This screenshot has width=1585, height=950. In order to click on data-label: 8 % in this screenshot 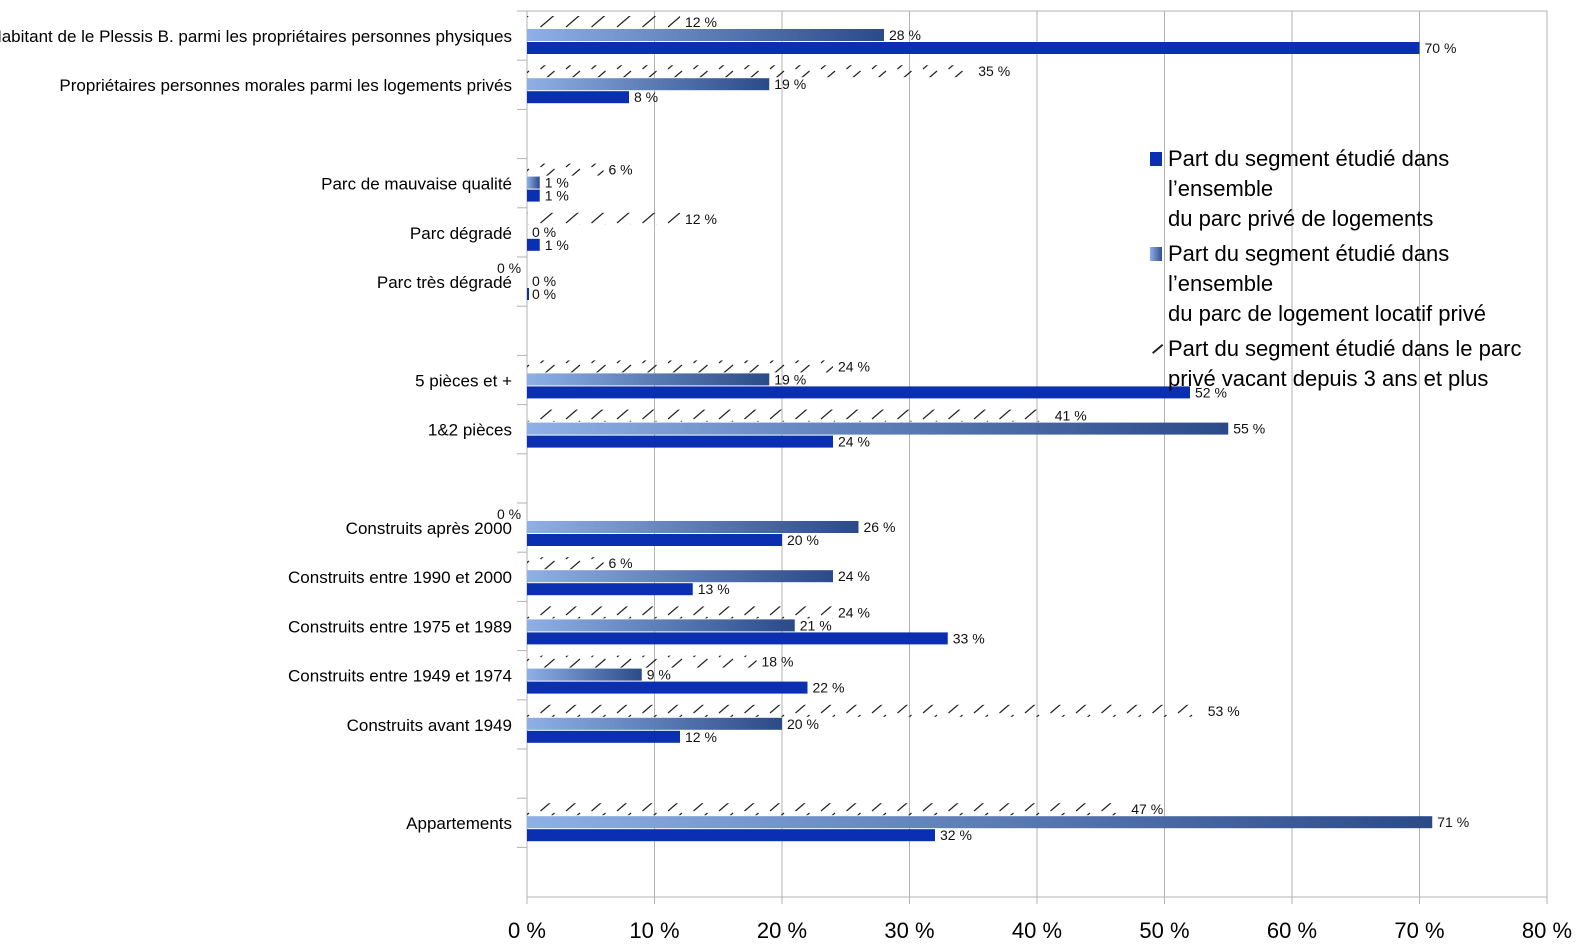, I will do `click(646, 97)`.